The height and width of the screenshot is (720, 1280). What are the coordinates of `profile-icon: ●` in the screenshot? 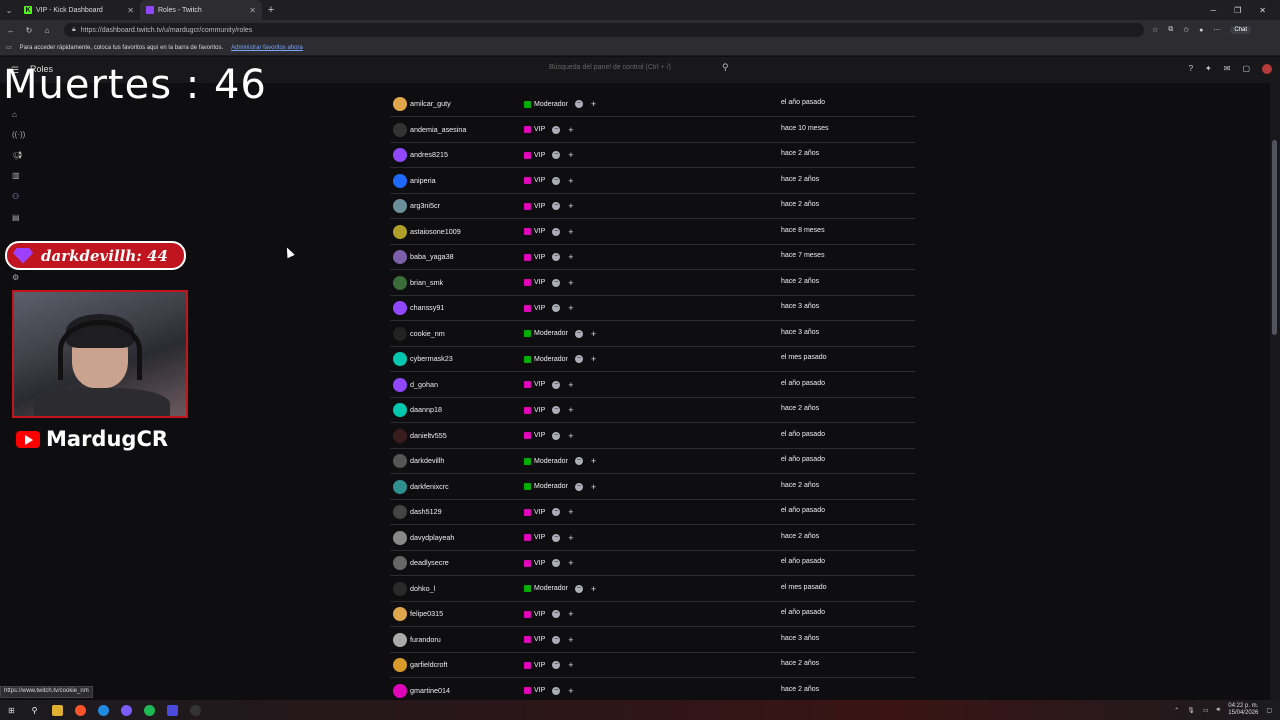 It's located at (1201, 30).